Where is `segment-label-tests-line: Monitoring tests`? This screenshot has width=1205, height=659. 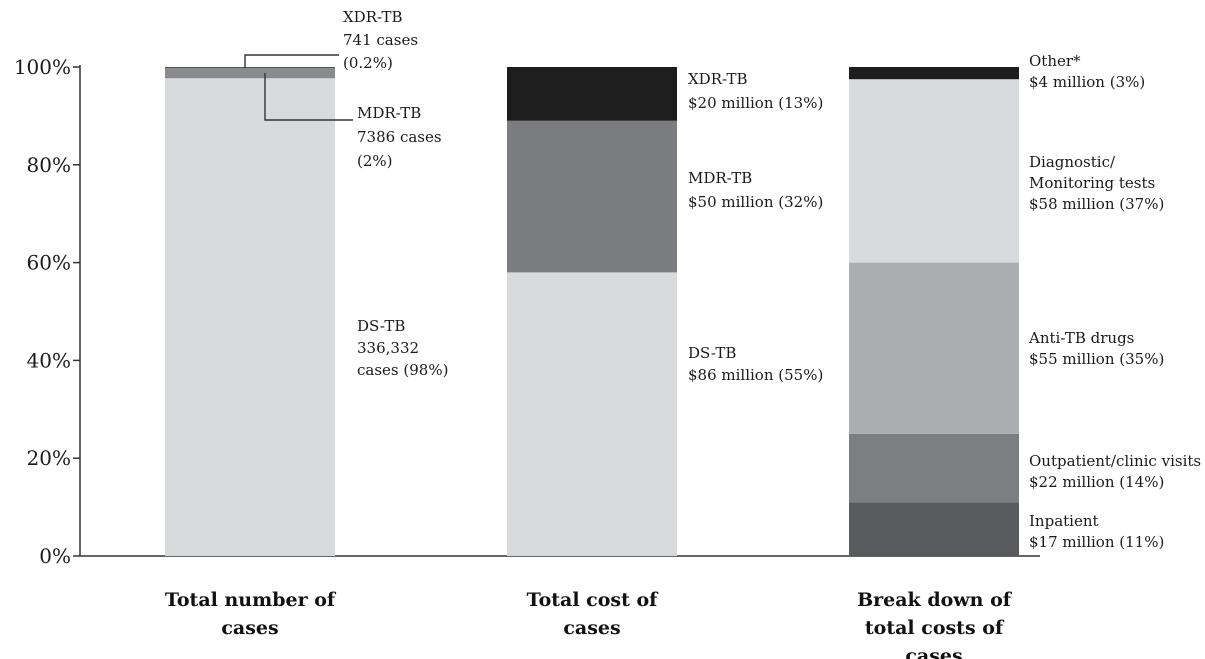 segment-label-tests-line: Monitoring tests is located at coordinates (1092, 183).